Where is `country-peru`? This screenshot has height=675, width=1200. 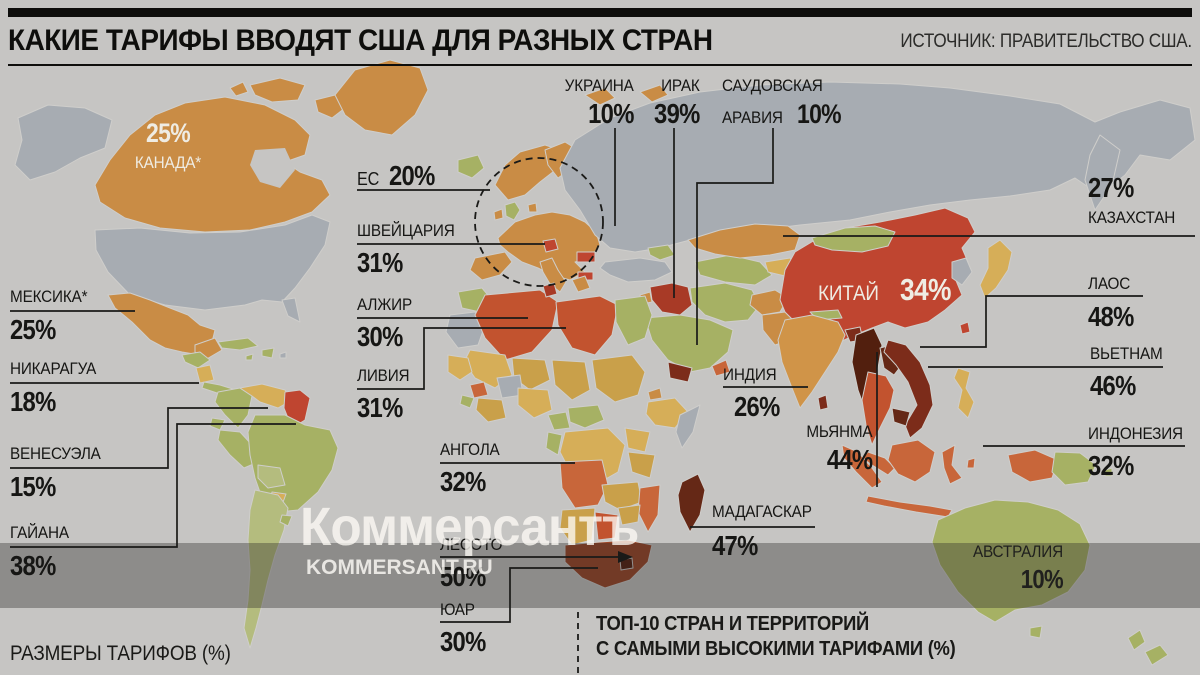
country-peru is located at coordinates (238, 449).